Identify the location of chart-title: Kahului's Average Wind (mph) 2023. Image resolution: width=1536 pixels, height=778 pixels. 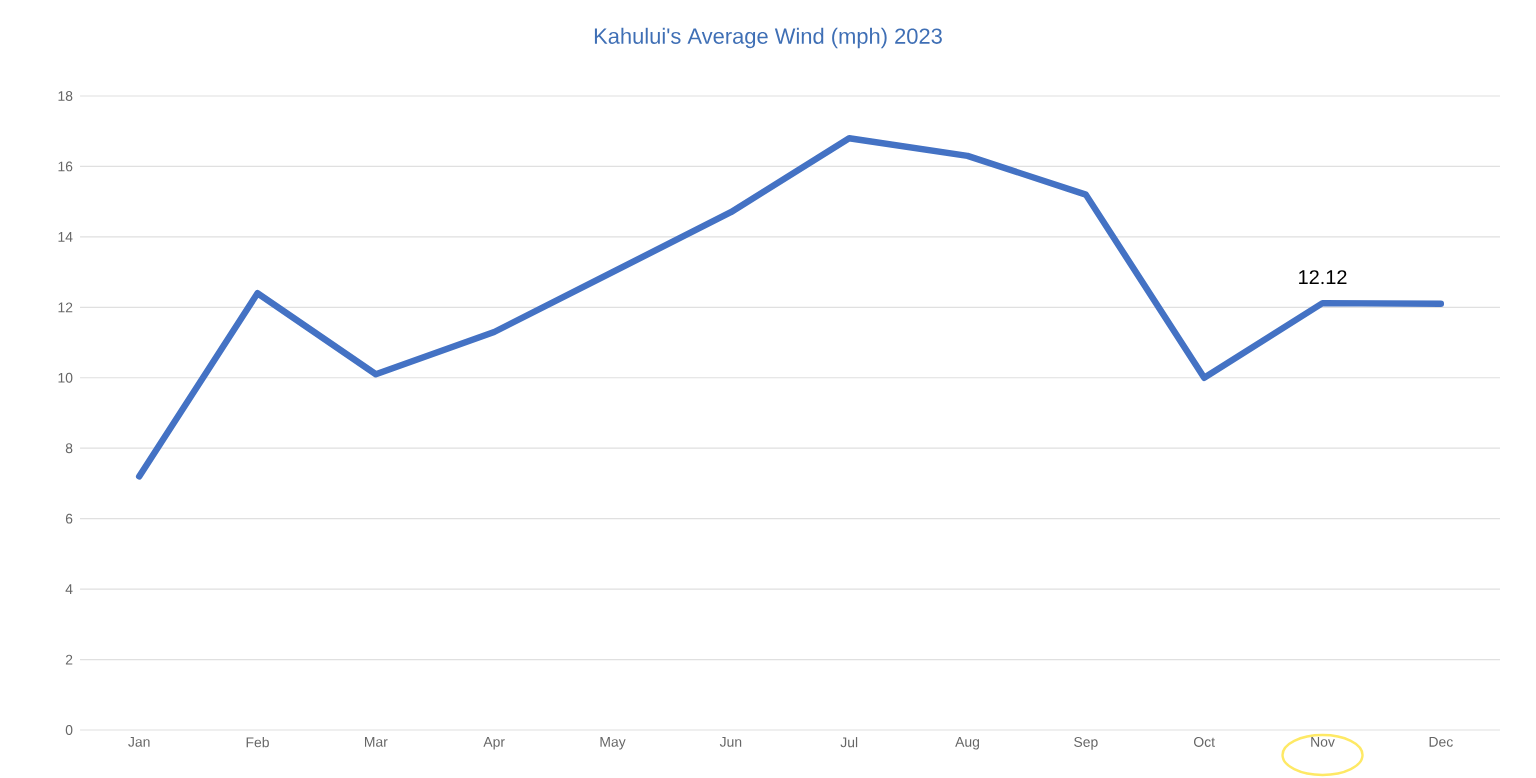
(768, 38).